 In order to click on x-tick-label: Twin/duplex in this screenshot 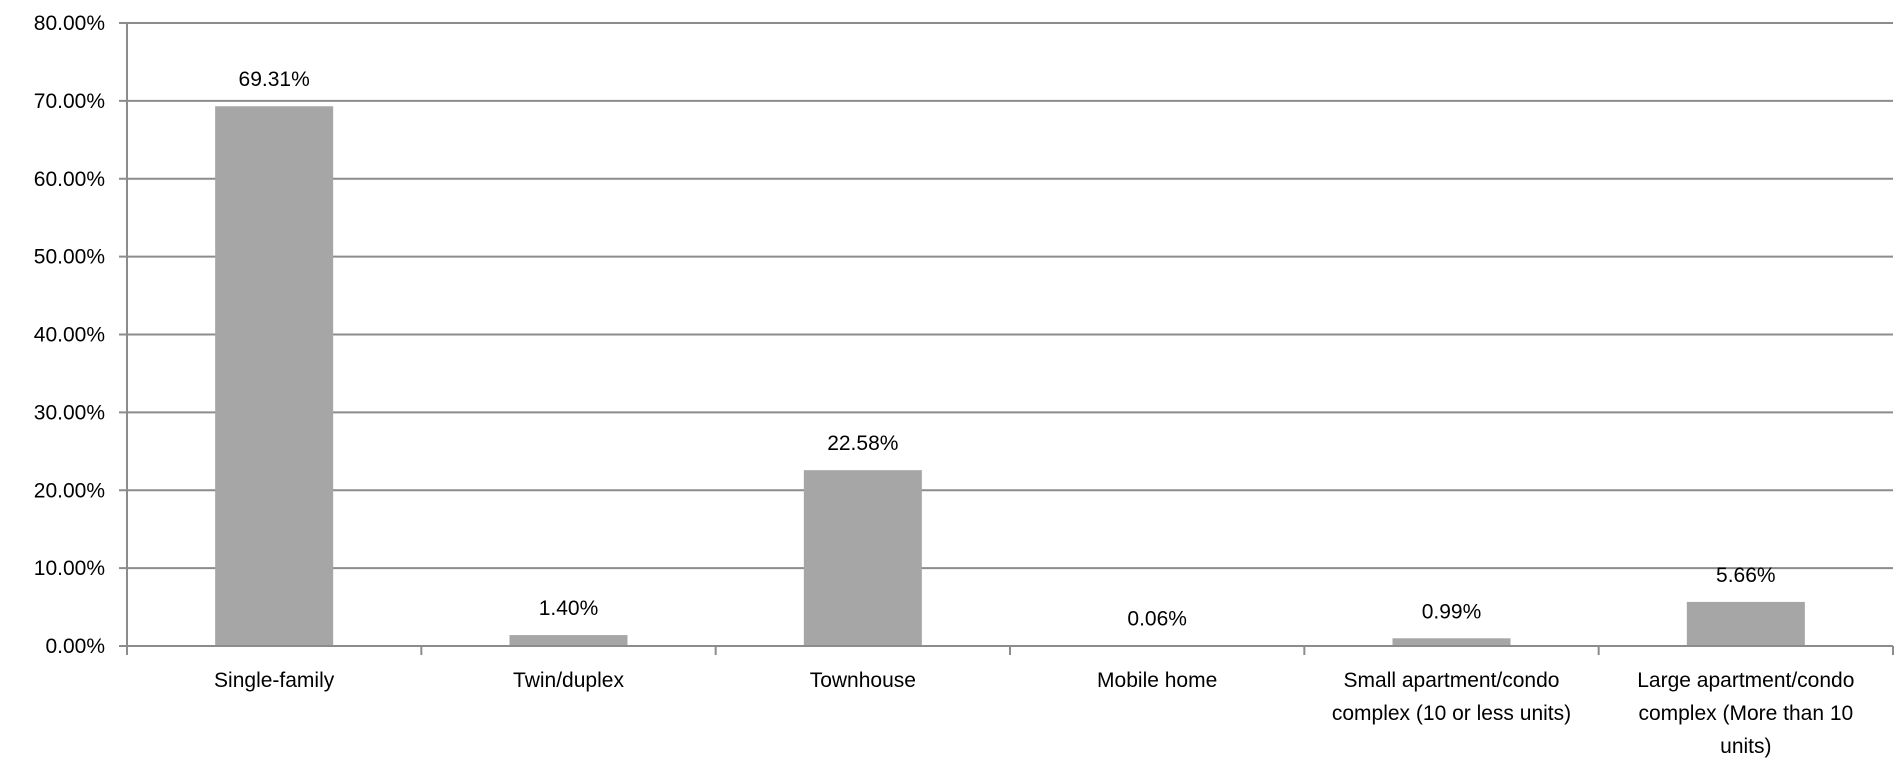, I will do `click(568, 680)`.